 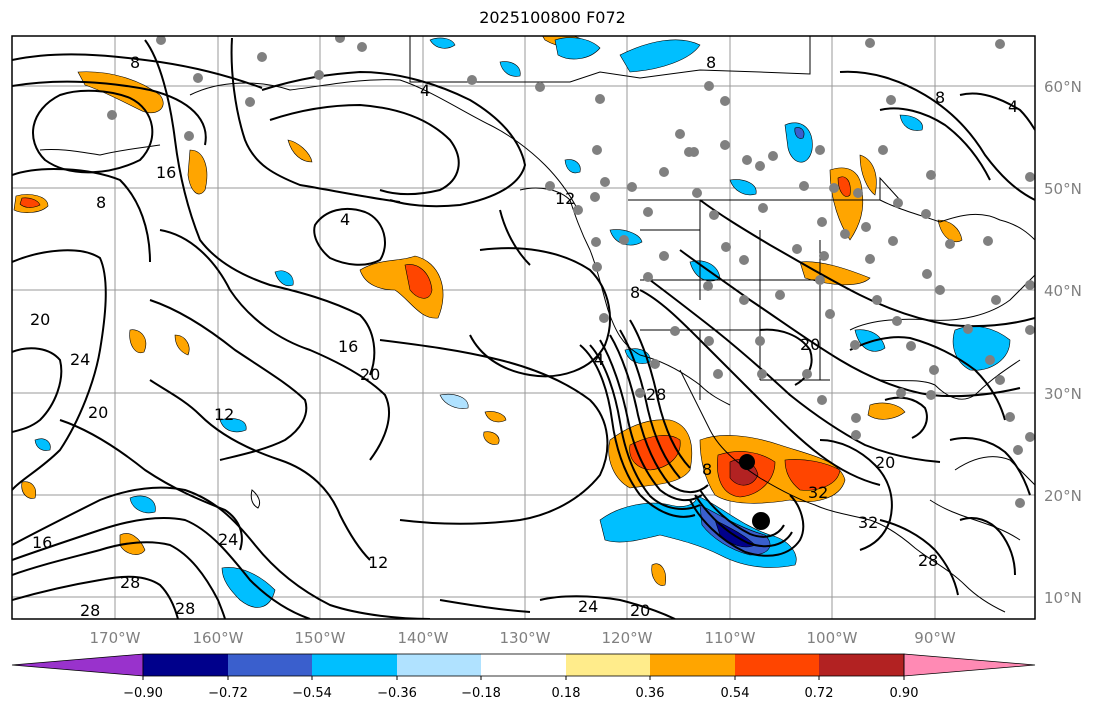 I want to click on colorbar-tick: −0.72, so click(x=228, y=693).